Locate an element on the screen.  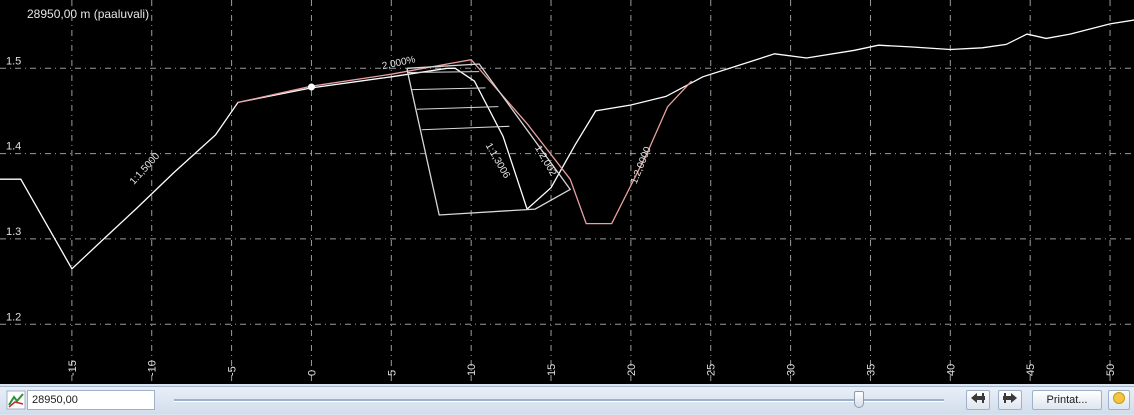
sun-icon is located at coordinates (1119, 400).